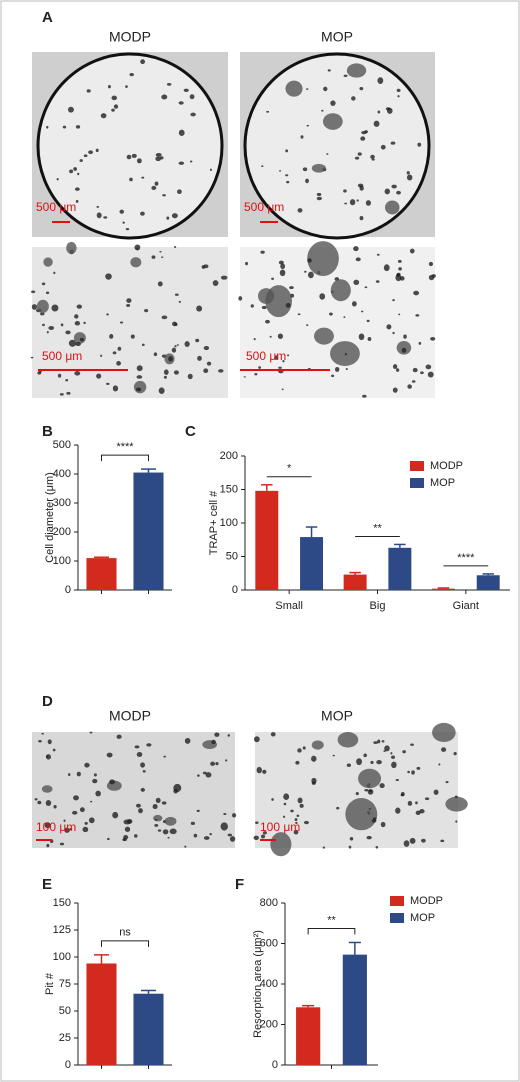 The height and width of the screenshot is (1082, 520). Describe the element at coordinates (101, 1014) in the screenshot. I see `bar` at that location.